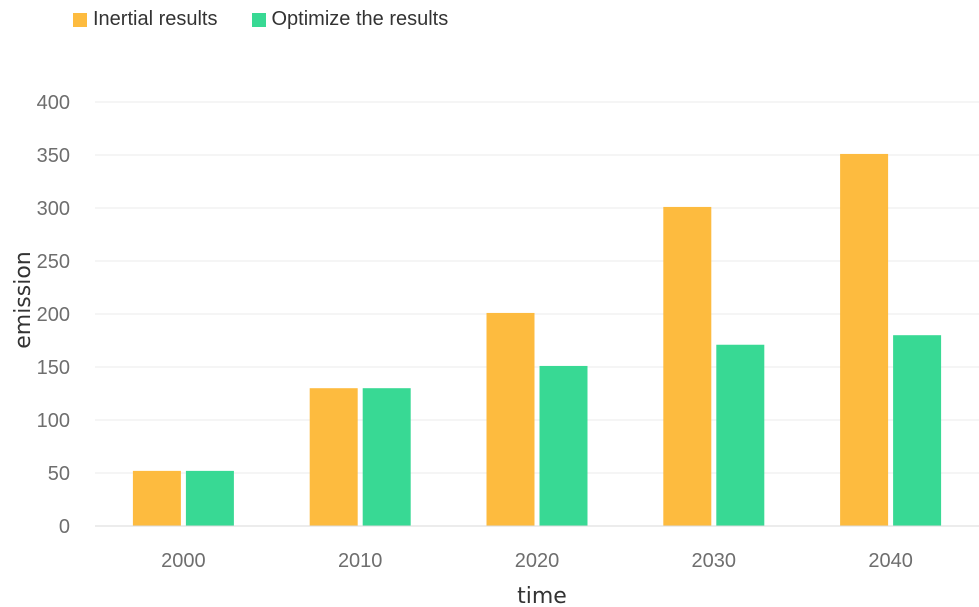  Describe the element at coordinates (510, 419) in the screenshot. I see `bar-inertial-2020` at that location.